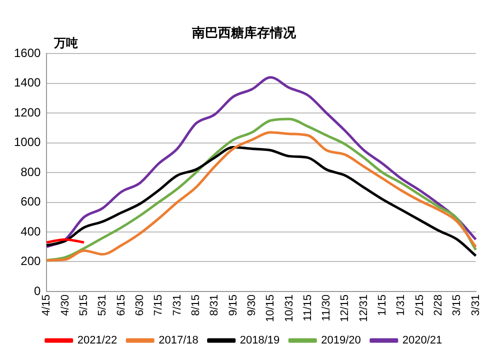 The image size is (500, 364). I want to click on x-tick-label: 5/31, so click(102, 305).